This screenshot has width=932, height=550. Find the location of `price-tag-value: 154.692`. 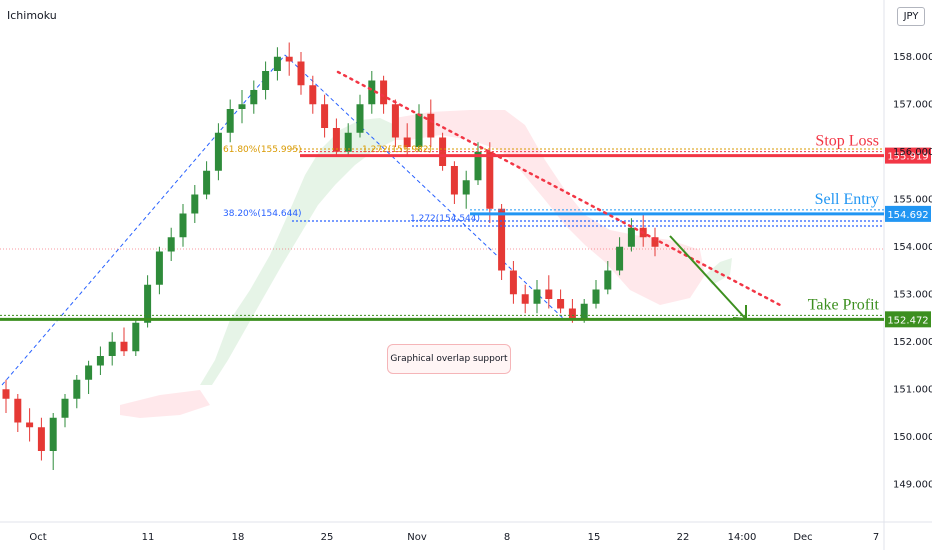

price-tag-value: 154.692 is located at coordinates (907, 215).